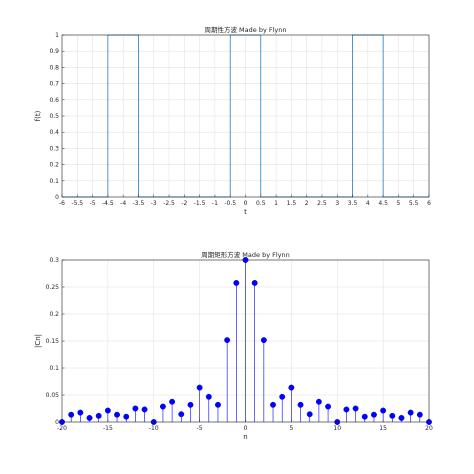 The height and width of the screenshot is (474, 474). What do you see at coordinates (108, 428) in the screenshot?
I see `x-tick-label: -15` at bounding box center [108, 428].